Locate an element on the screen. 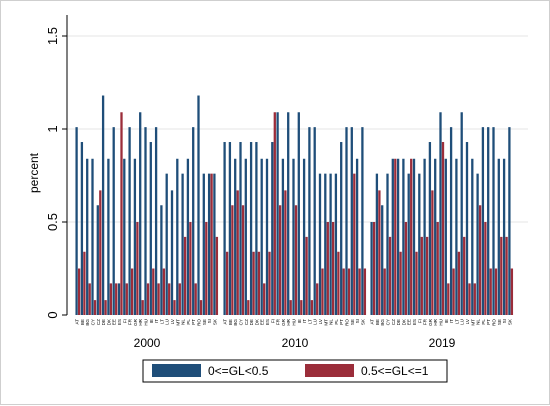  legend: 0<=GL<0.5 0.5<=GL<=1 is located at coordinates (295, 371).